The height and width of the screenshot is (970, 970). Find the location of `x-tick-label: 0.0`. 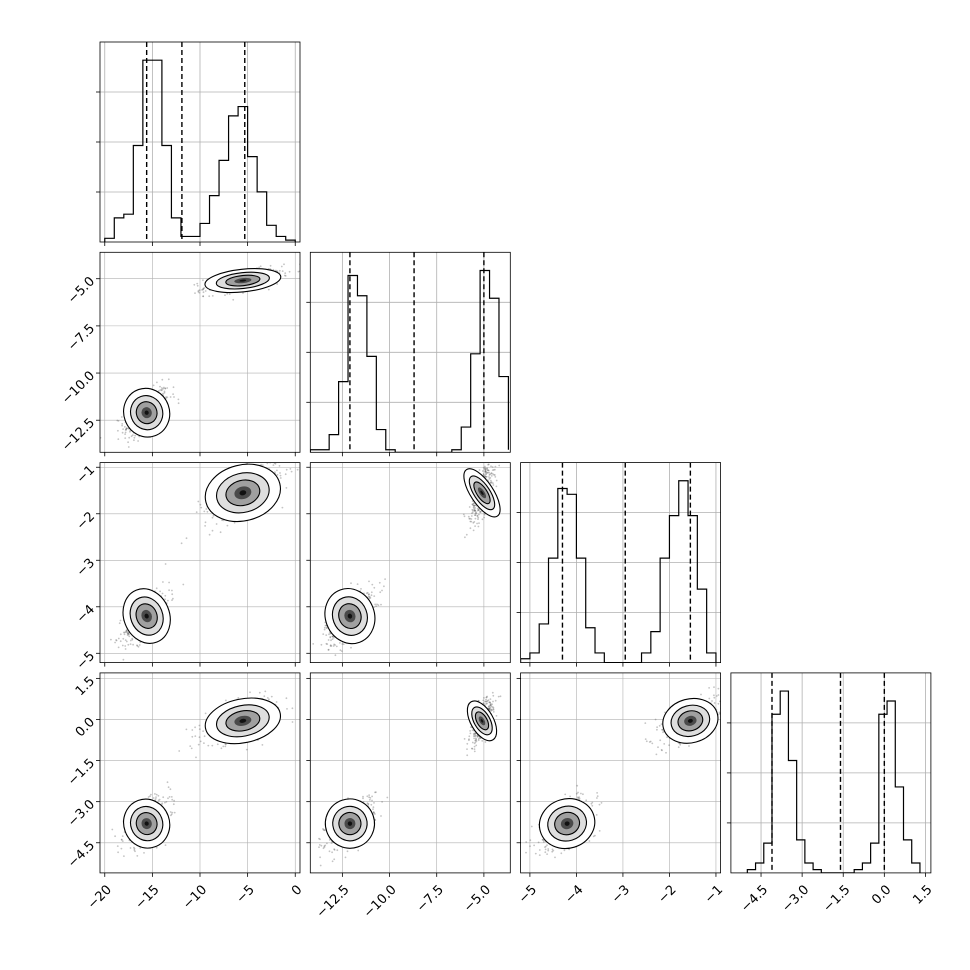

x-tick-label: 0.0 is located at coordinates (881, 894).